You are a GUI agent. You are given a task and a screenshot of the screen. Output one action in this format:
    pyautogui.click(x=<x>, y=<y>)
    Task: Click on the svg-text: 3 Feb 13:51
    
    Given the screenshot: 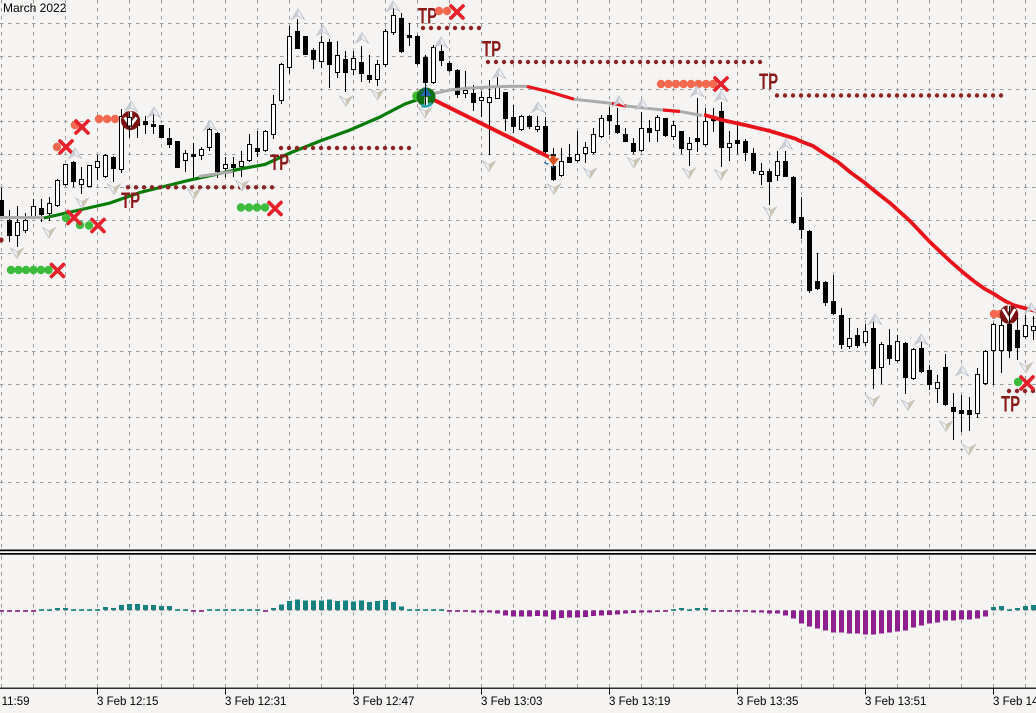 What is the action you would take?
    pyautogui.click(x=895, y=702)
    